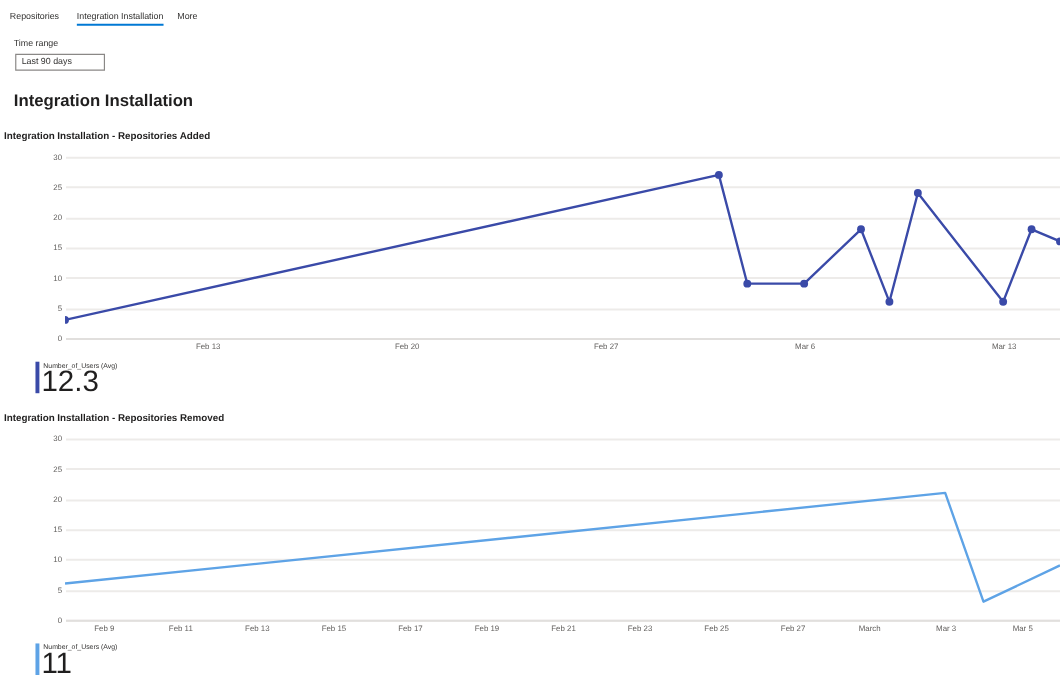 This screenshot has width=1060, height=678. Describe the element at coordinates (57, 663) in the screenshot. I see `text: 11` at that location.